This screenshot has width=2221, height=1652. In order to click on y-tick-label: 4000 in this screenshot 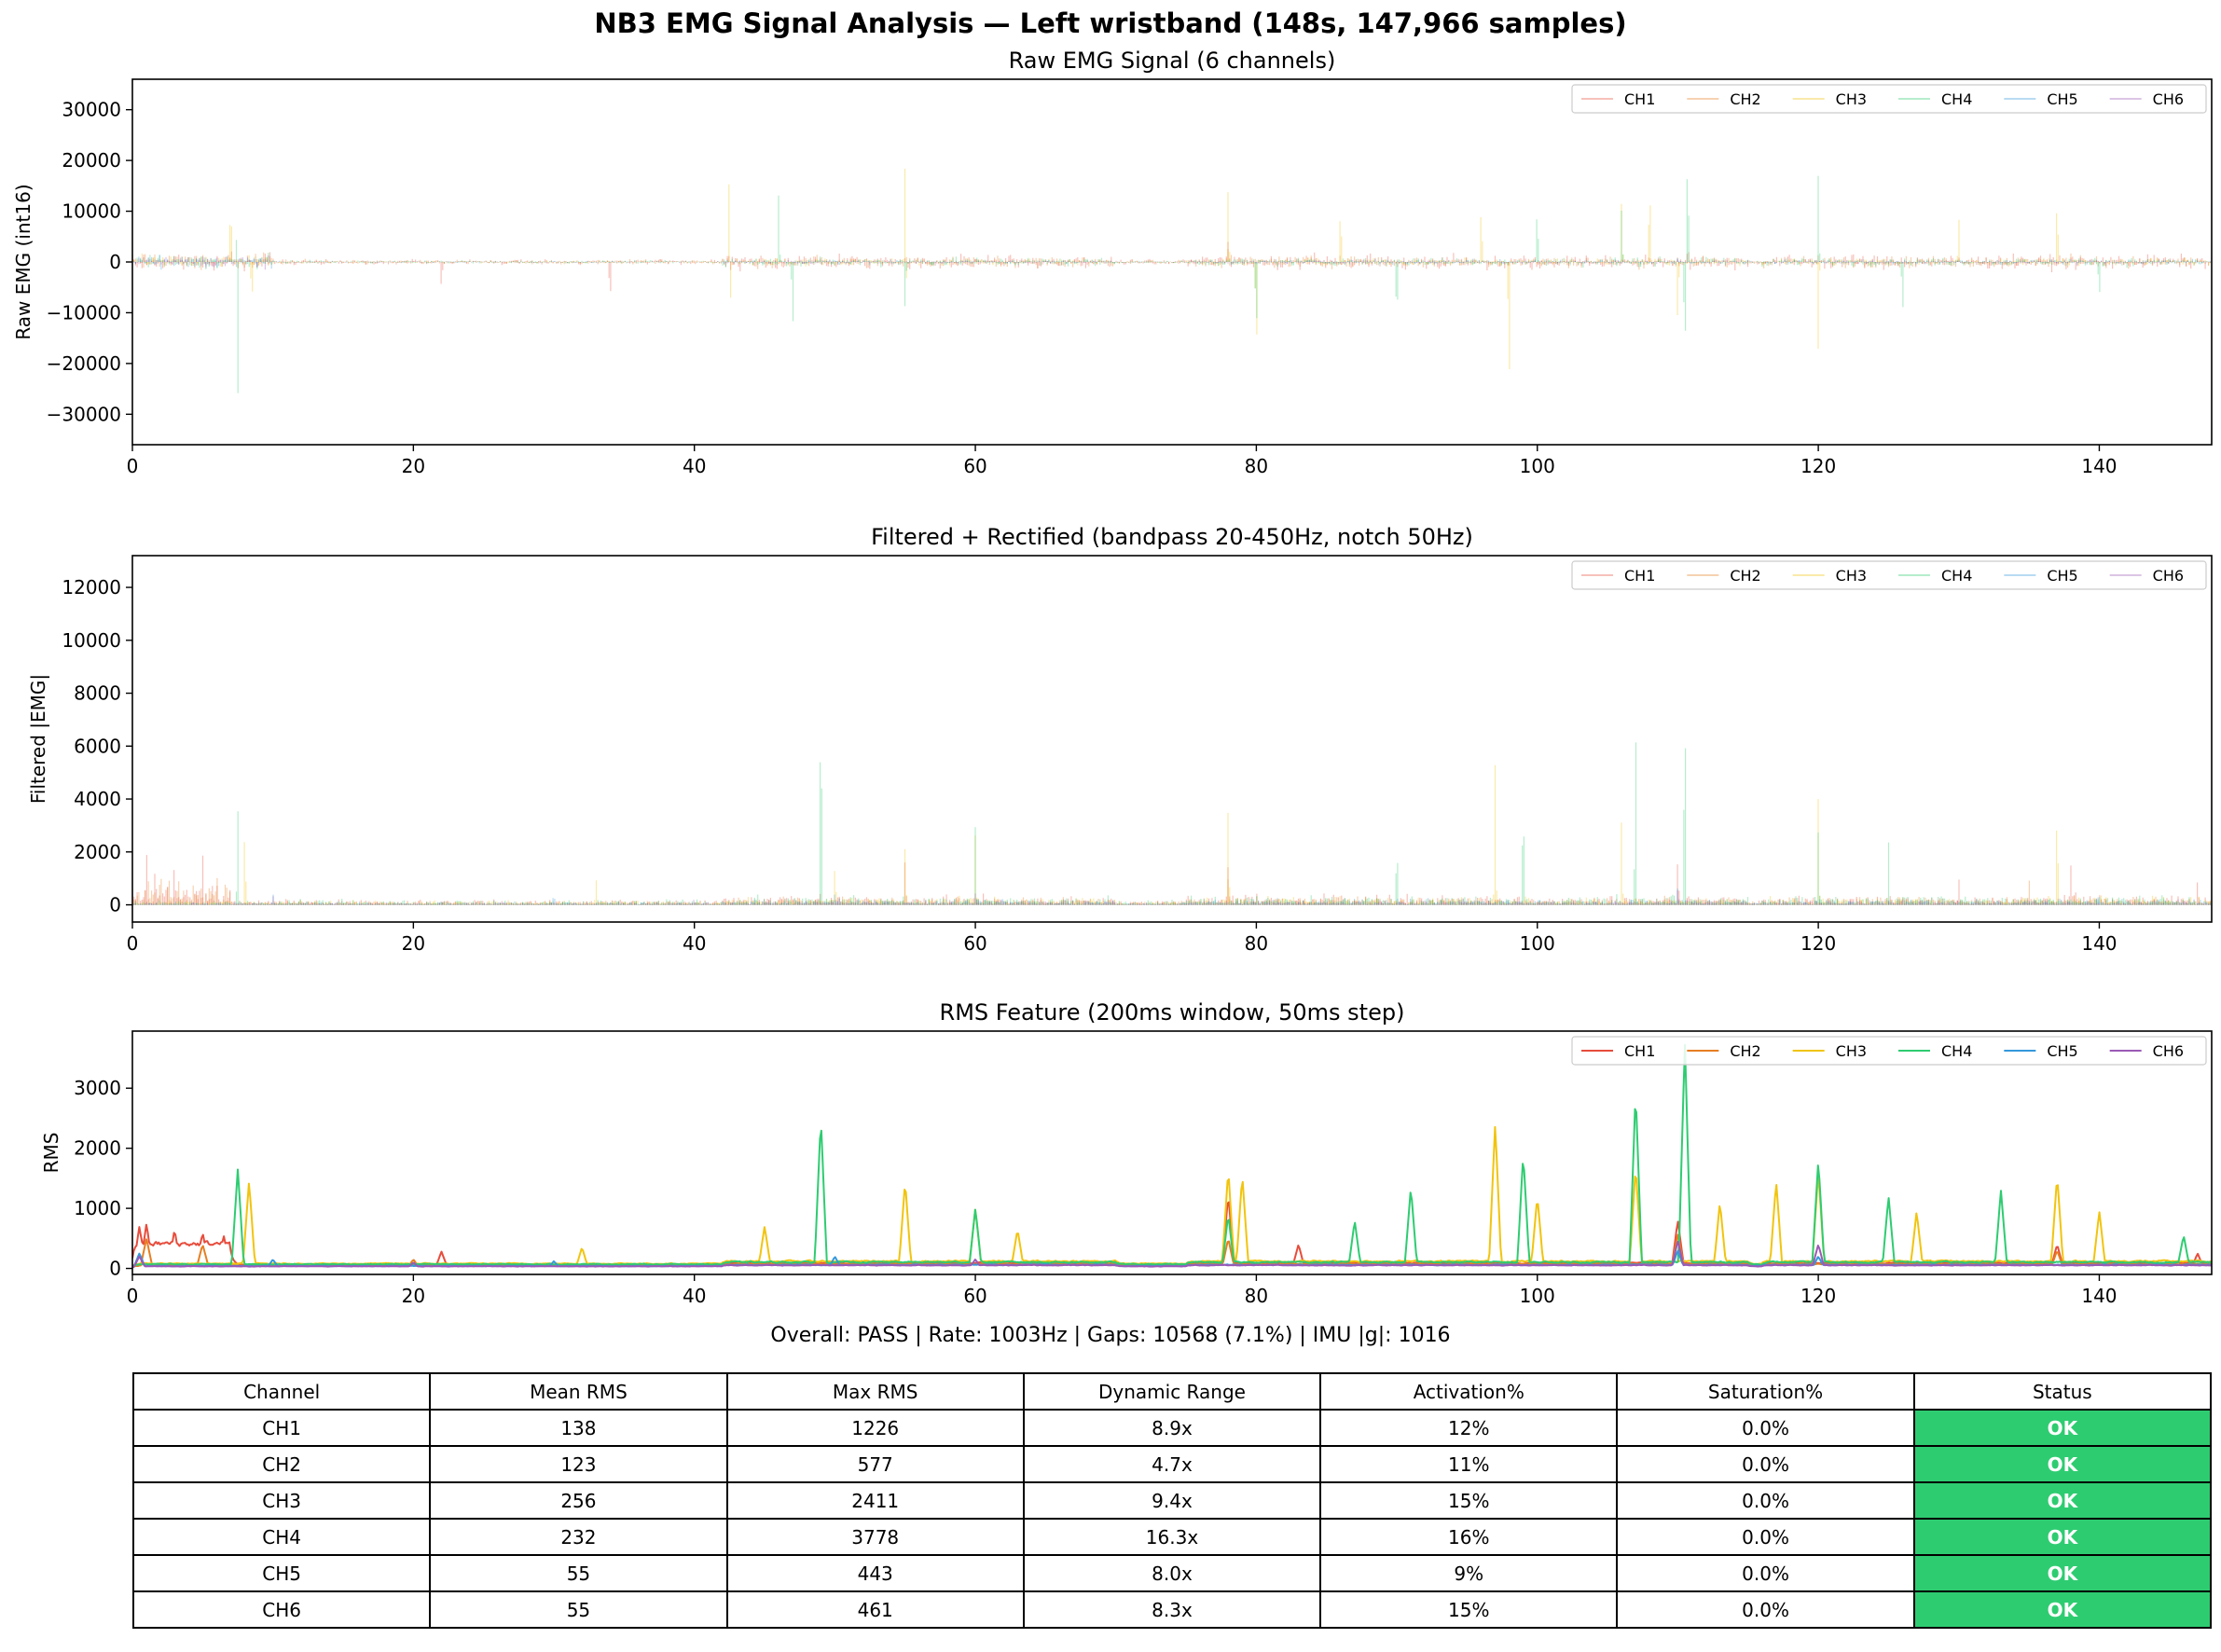, I will do `click(97, 799)`.